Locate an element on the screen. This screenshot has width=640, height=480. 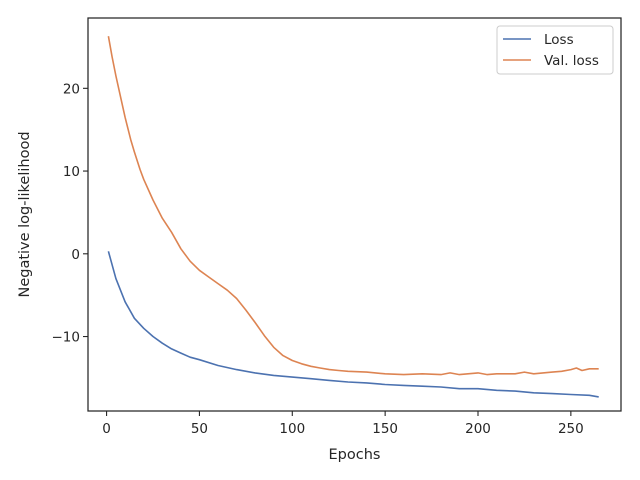
legend: Loss Val. loss is located at coordinates (555, 50).